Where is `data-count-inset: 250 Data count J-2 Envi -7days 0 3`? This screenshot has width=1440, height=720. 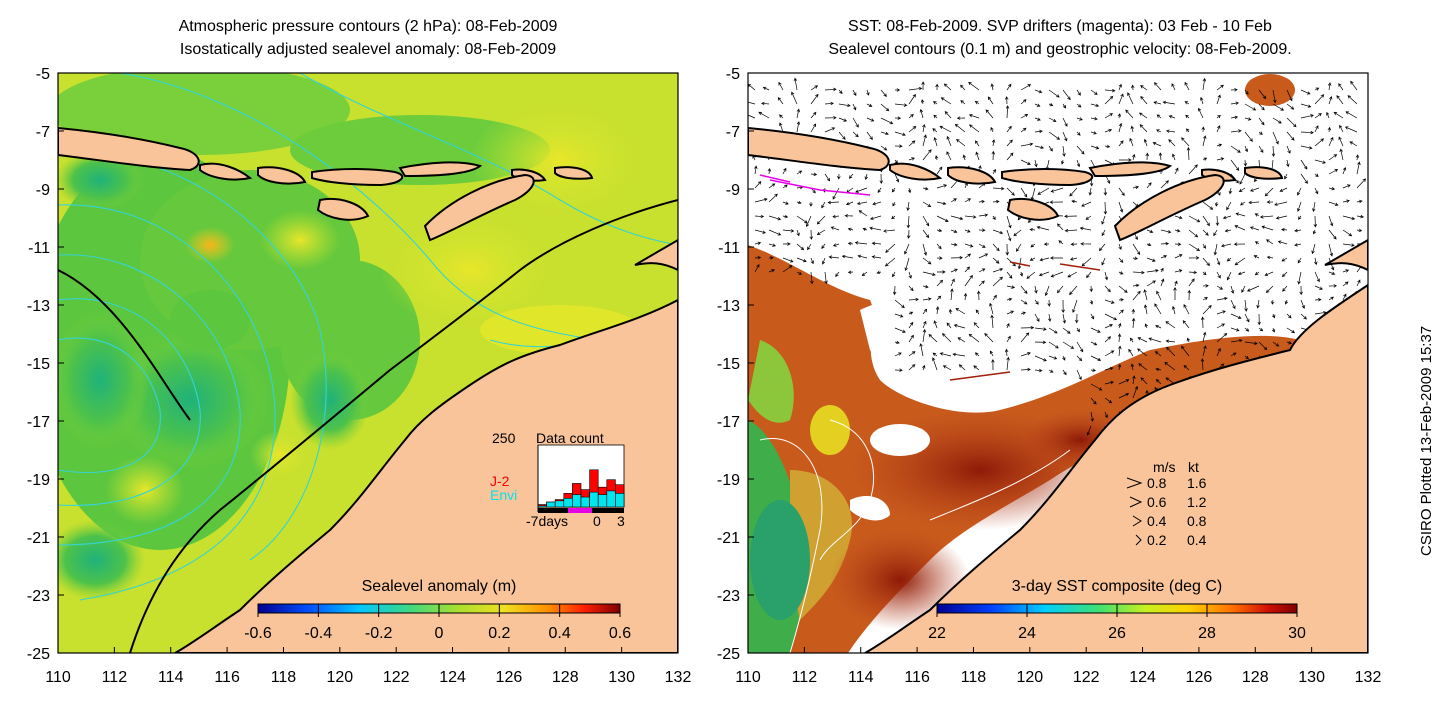 data-count-inset: 250 Data count J-2 Envi -7days 0 3 is located at coordinates (557, 479).